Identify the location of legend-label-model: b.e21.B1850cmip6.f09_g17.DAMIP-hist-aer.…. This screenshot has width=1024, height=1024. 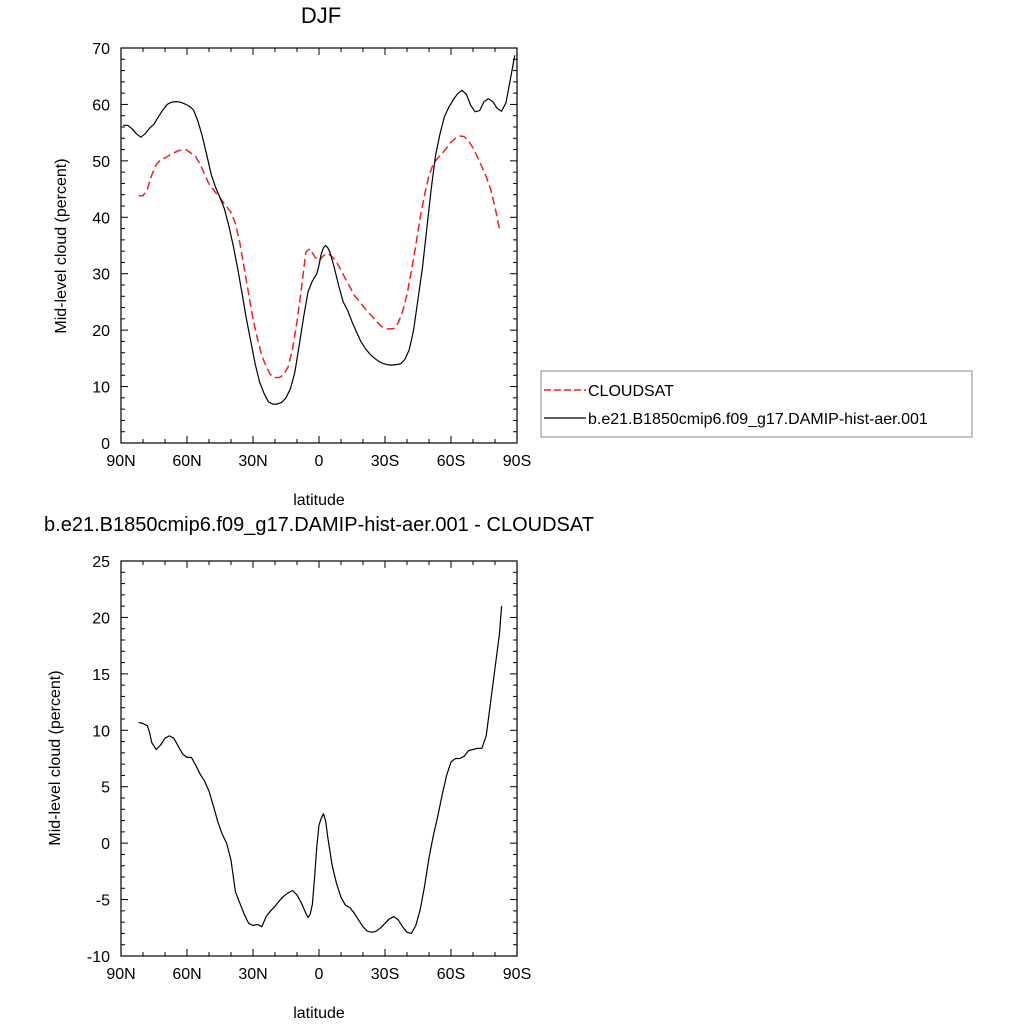
(758, 419).